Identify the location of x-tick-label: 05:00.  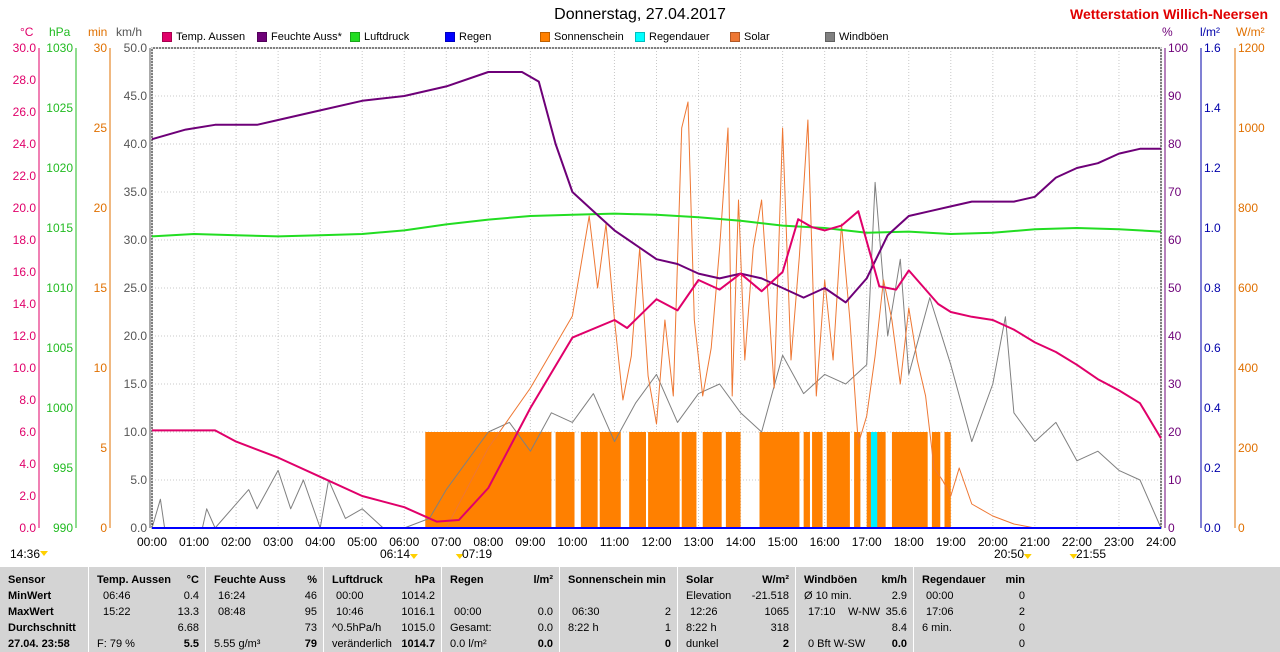
(362, 542).